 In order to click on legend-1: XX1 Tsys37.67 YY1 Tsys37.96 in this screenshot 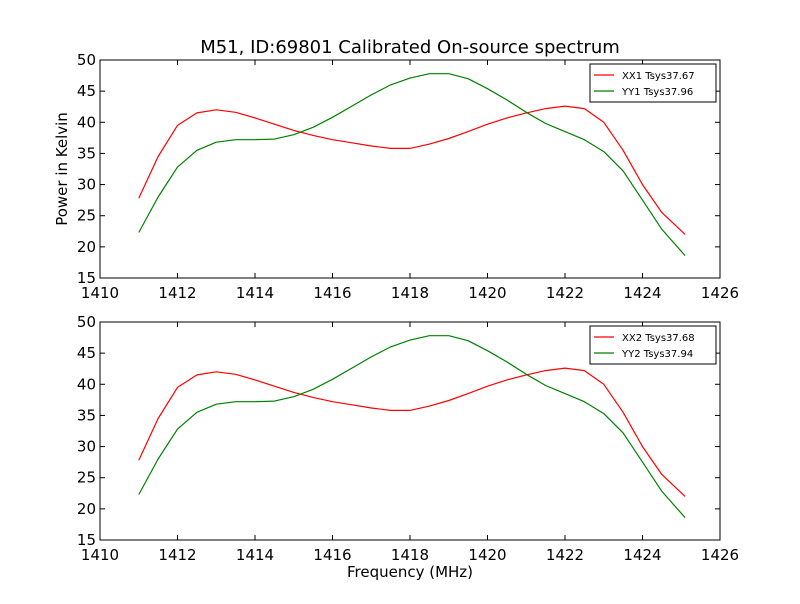, I will do `click(653, 83)`.